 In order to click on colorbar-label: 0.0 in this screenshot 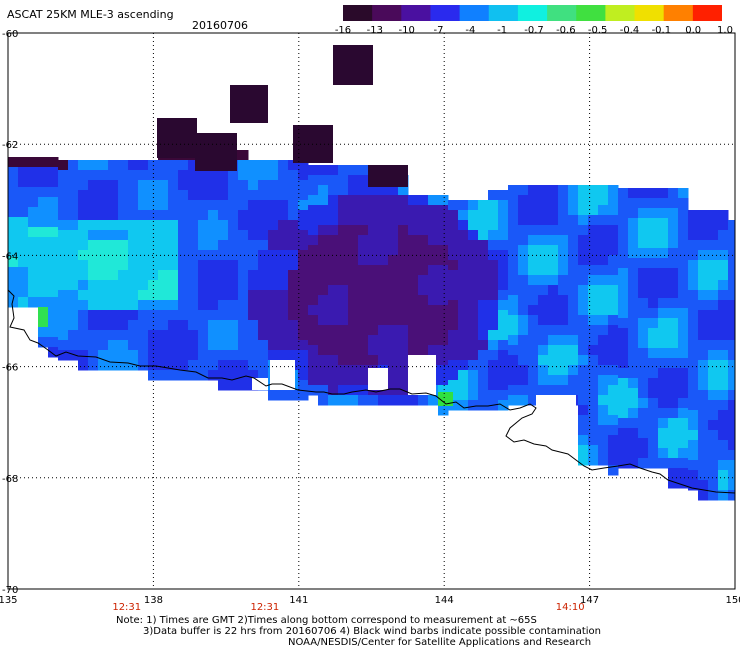, I will do `click(693, 30)`.